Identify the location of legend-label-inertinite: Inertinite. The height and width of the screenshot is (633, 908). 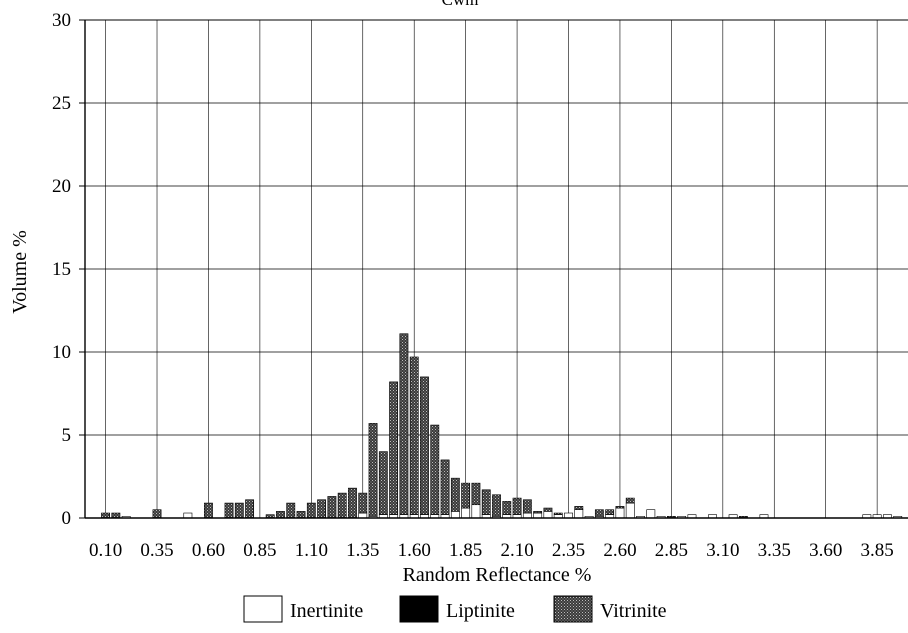
(326, 611).